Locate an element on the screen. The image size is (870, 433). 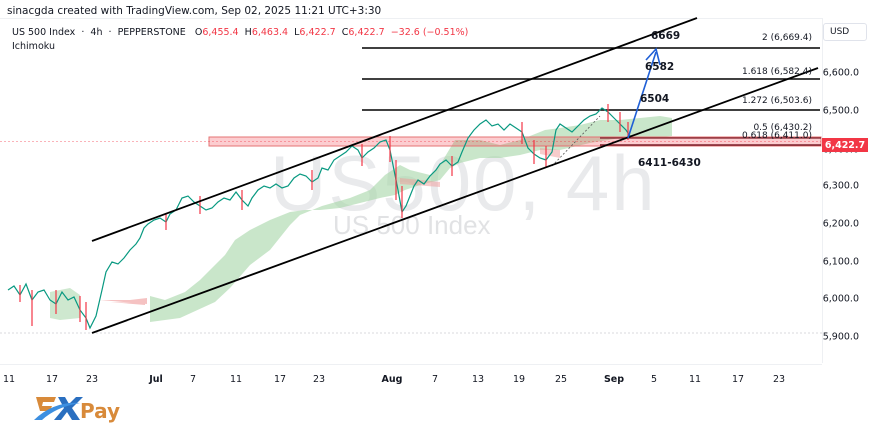
fxpay-logo-icon is located at coordinates (58, 408).